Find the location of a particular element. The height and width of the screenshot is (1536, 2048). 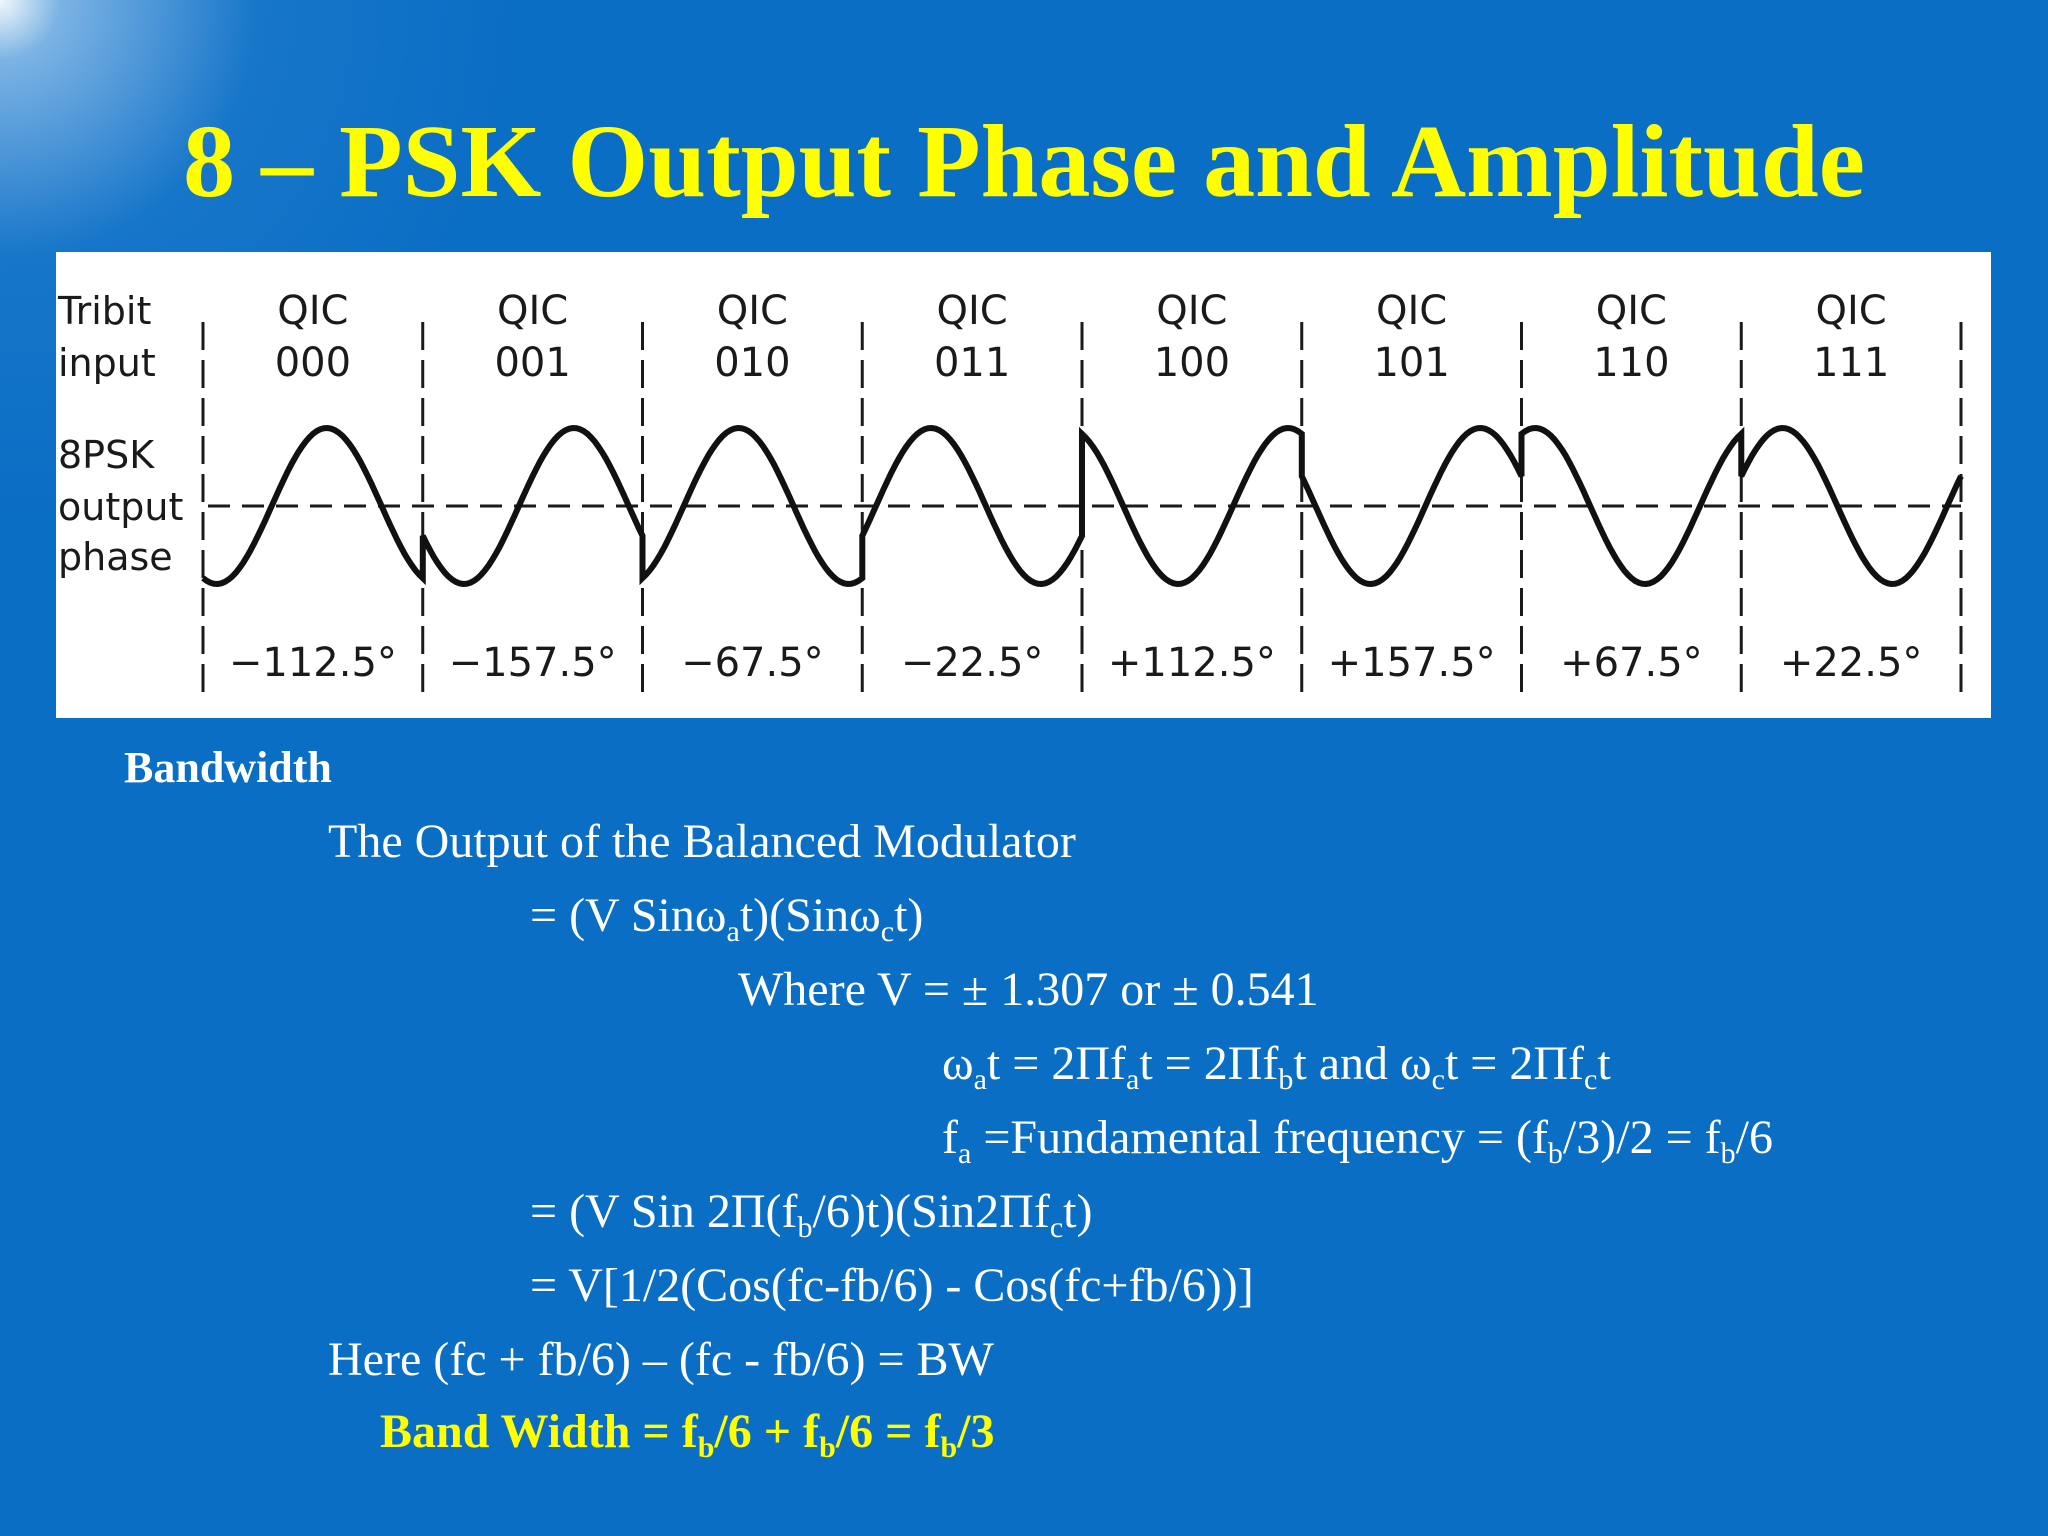

phase-label: +157.5° is located at coordinates (1412, 663).